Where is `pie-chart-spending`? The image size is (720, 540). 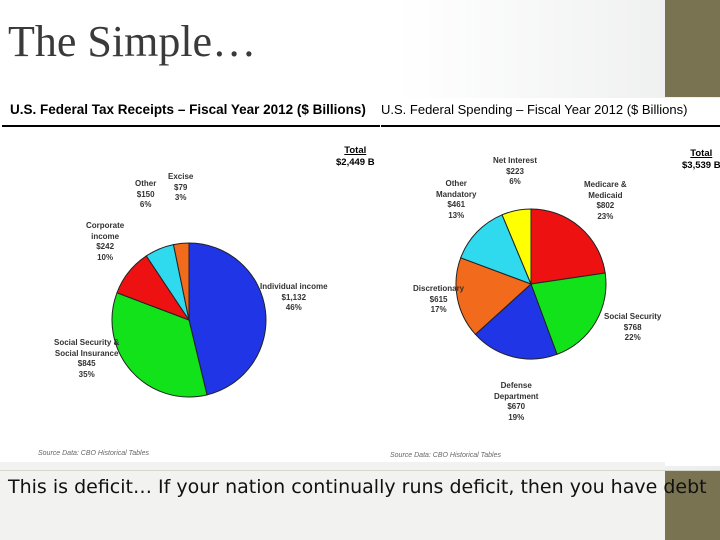 pie-chart-spending is located at coordinates (531, 284).